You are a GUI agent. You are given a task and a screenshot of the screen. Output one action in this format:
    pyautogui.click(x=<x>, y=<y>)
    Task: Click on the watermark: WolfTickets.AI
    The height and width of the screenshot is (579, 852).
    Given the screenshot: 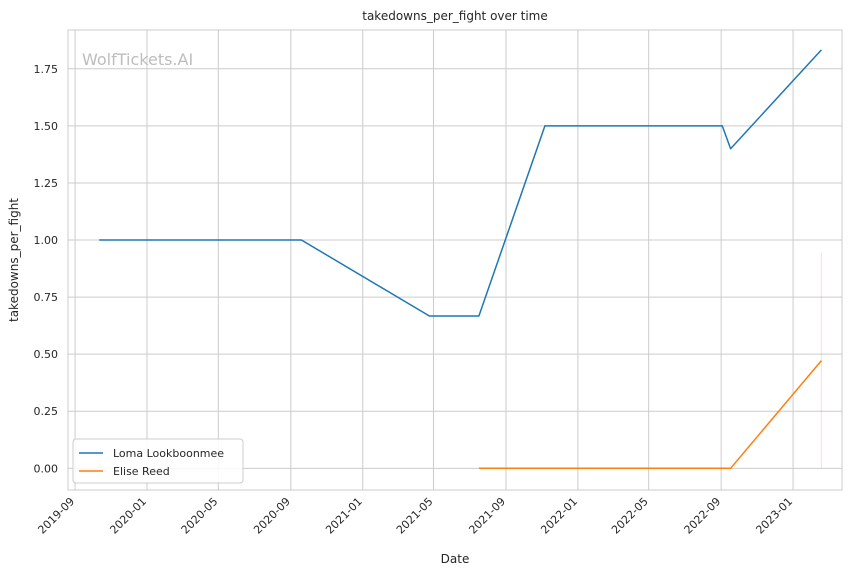 What is the action you would take?
    pyautogui.click(x=137, y=59)
    